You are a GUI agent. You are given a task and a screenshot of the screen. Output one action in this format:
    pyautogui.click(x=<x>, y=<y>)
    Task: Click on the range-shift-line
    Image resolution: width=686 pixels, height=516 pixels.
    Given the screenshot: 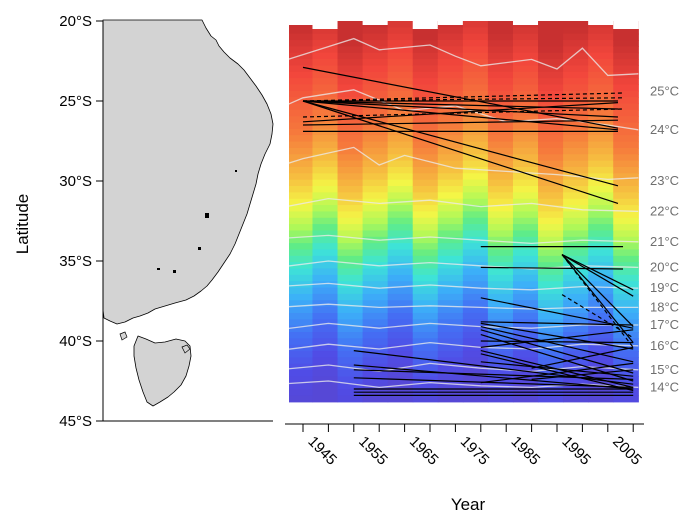 What is the action you would take?
    pyautogui.click(x=557, y=338)
    